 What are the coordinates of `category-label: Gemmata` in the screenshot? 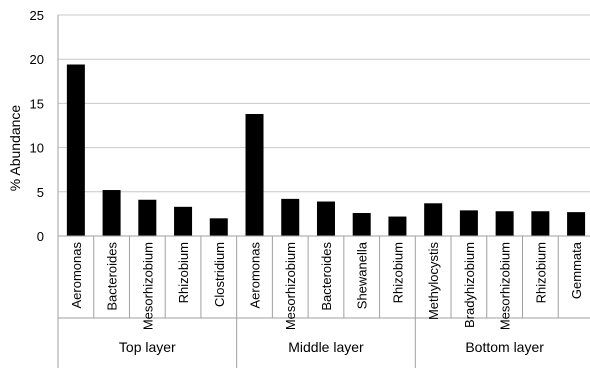 It's located at (576, 270).